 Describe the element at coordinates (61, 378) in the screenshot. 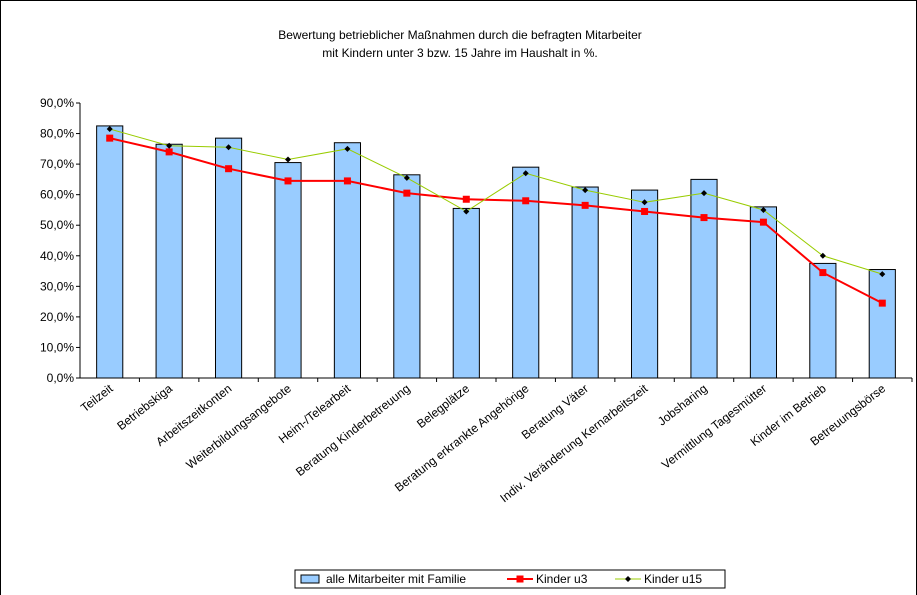

I see `y-tick-label: 0,0%` at that location.